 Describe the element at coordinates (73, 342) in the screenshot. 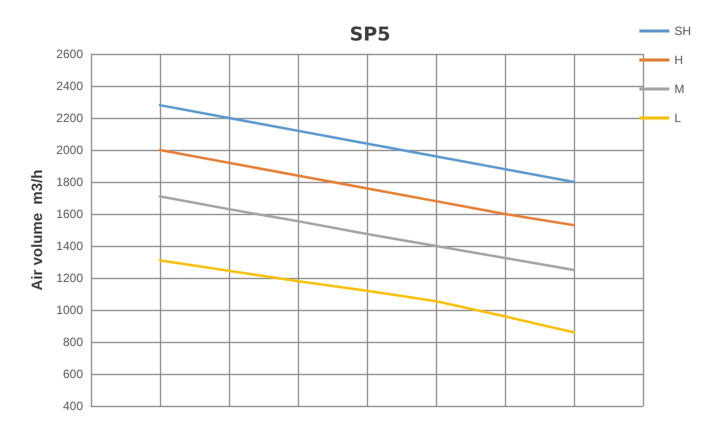

I see `y-tick-label: 800` at that location.